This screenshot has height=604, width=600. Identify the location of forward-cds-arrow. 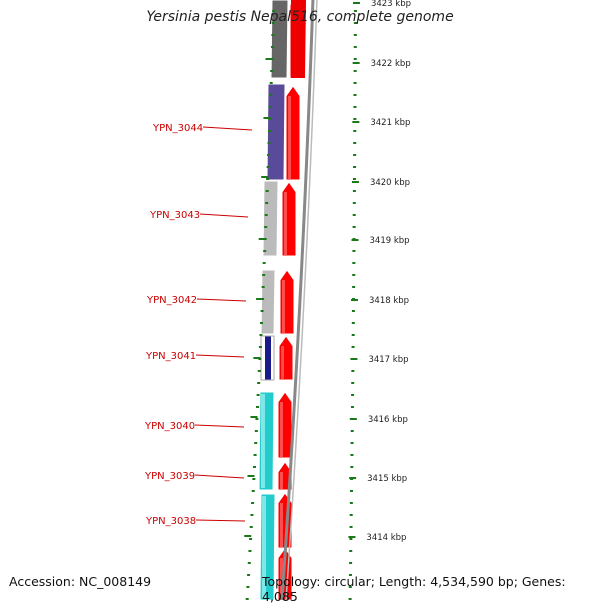
(298, 39).